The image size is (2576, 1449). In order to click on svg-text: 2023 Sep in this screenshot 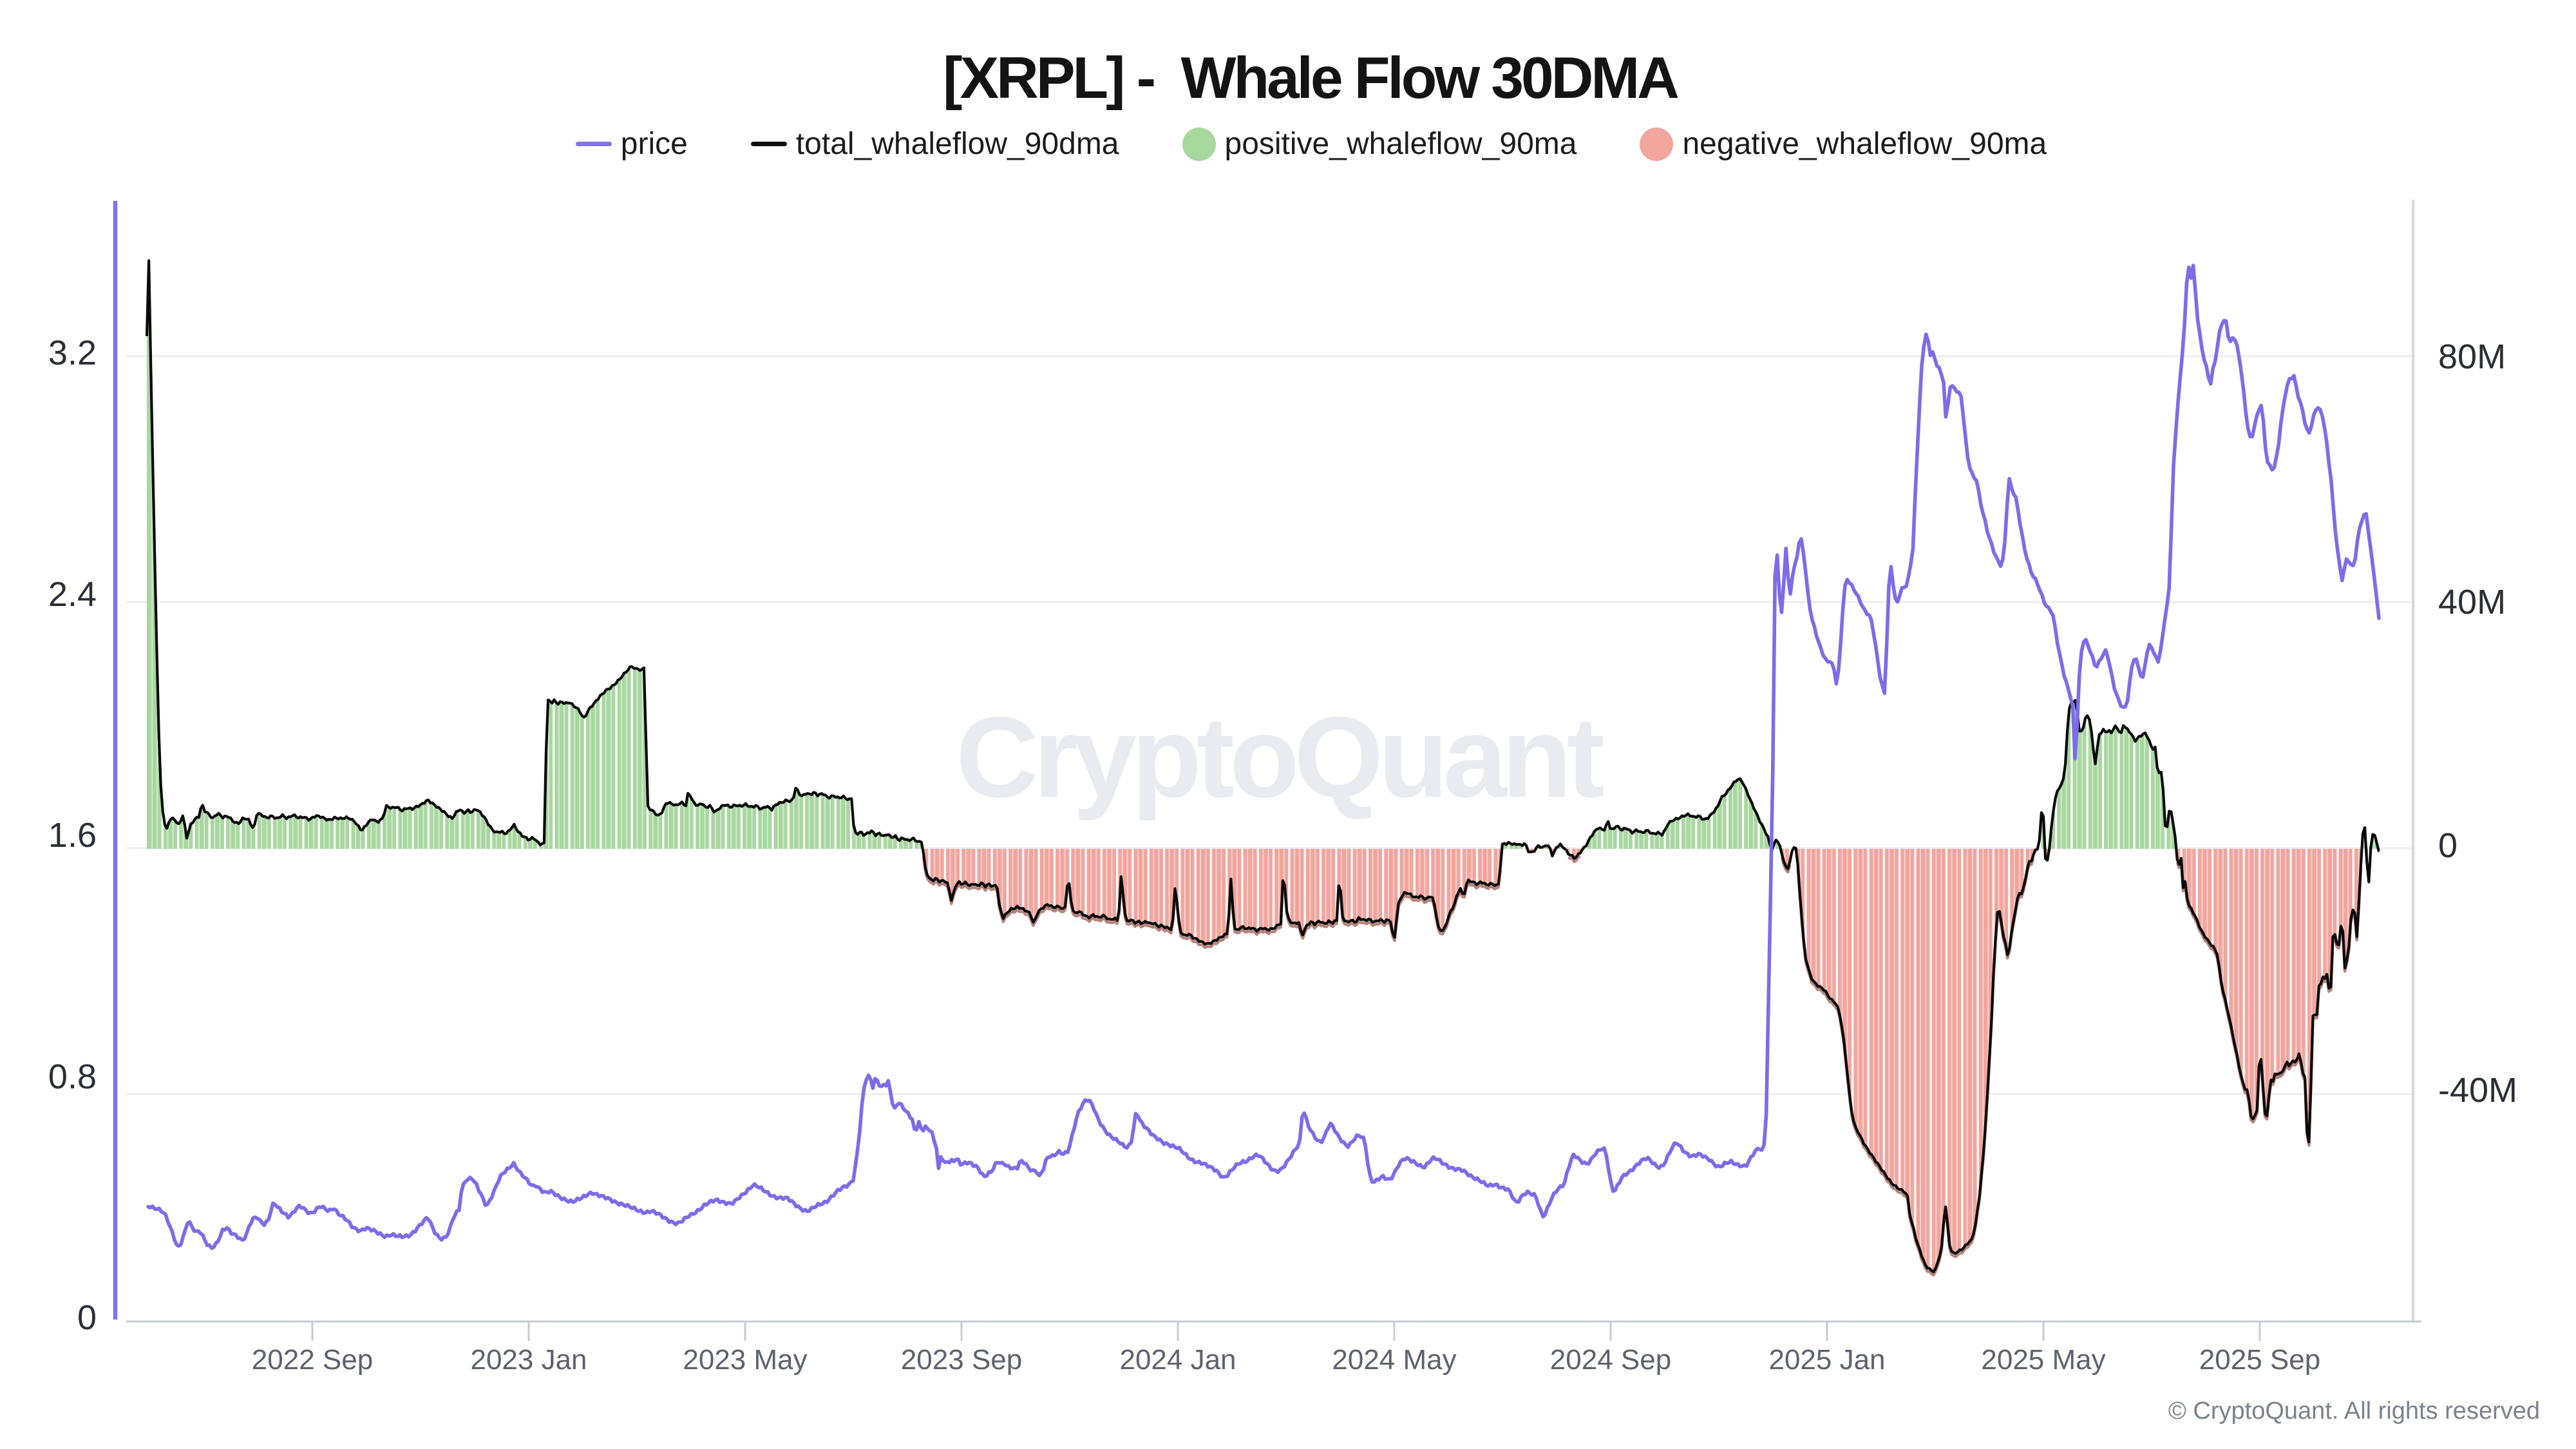, I will do `click(962, 1360)`.